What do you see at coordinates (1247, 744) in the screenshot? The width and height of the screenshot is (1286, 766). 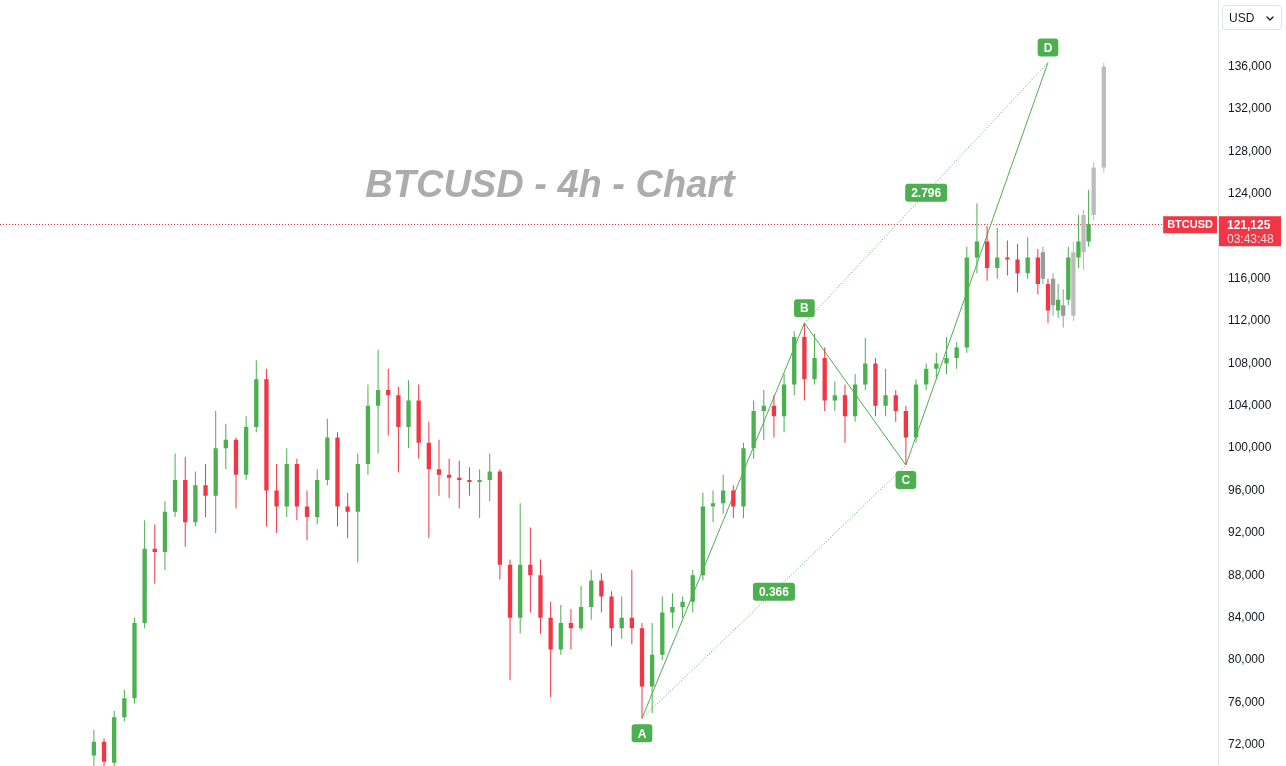 I see `y-tick-label: 72,000` at bounding box center [1247, 744].